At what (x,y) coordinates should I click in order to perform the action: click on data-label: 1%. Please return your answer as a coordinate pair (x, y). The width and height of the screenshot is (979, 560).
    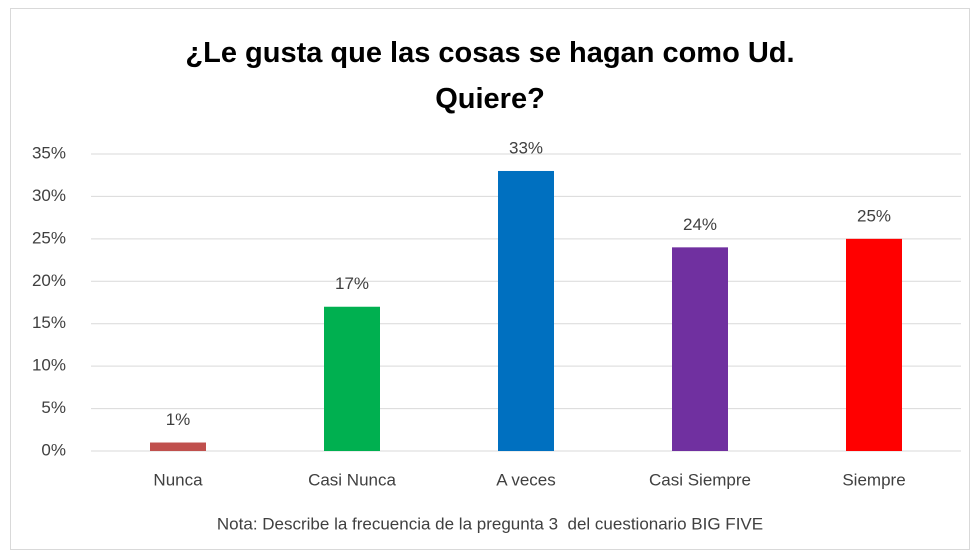
    Looking at the image, I should click on (178, 419).